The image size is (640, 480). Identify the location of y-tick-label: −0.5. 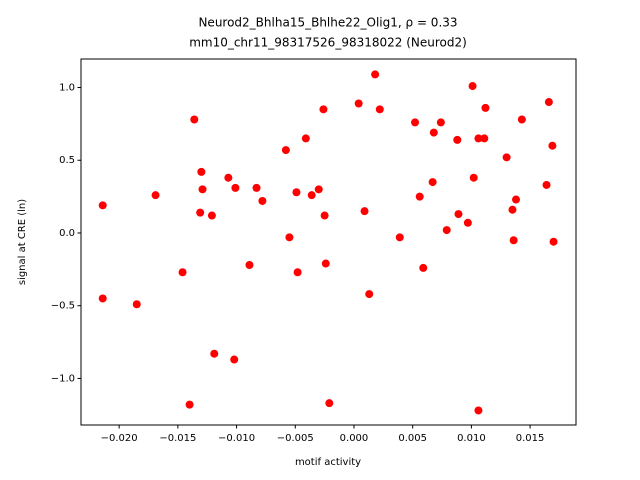
(63, 306).